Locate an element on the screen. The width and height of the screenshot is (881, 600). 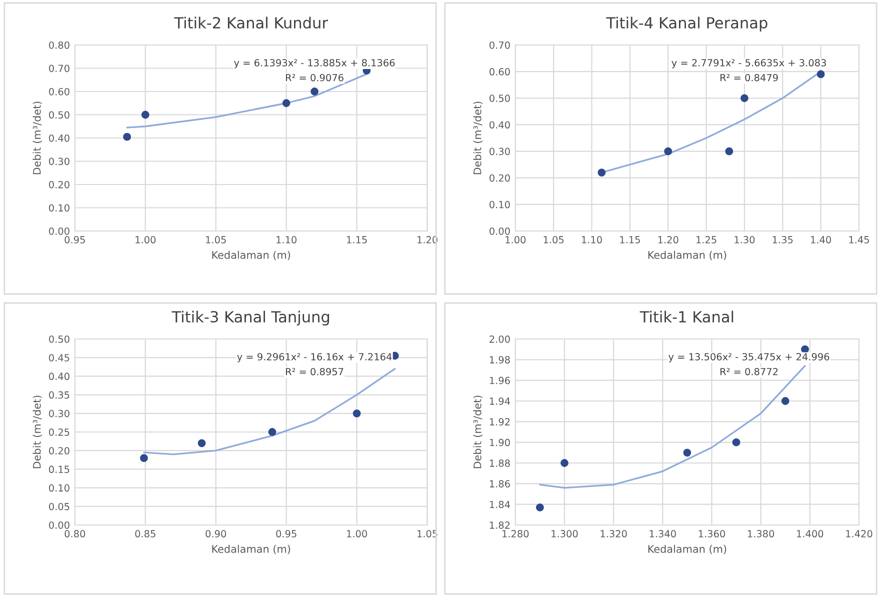
y-tick-label: 1.98 is located at coordinates (500, 360).